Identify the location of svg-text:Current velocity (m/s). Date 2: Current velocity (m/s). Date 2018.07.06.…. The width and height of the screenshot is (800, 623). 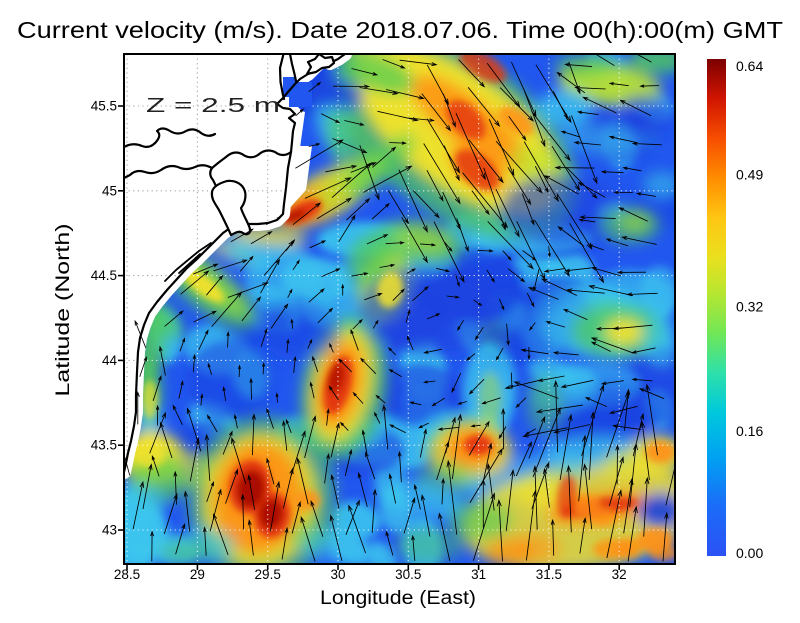
(400, 30).